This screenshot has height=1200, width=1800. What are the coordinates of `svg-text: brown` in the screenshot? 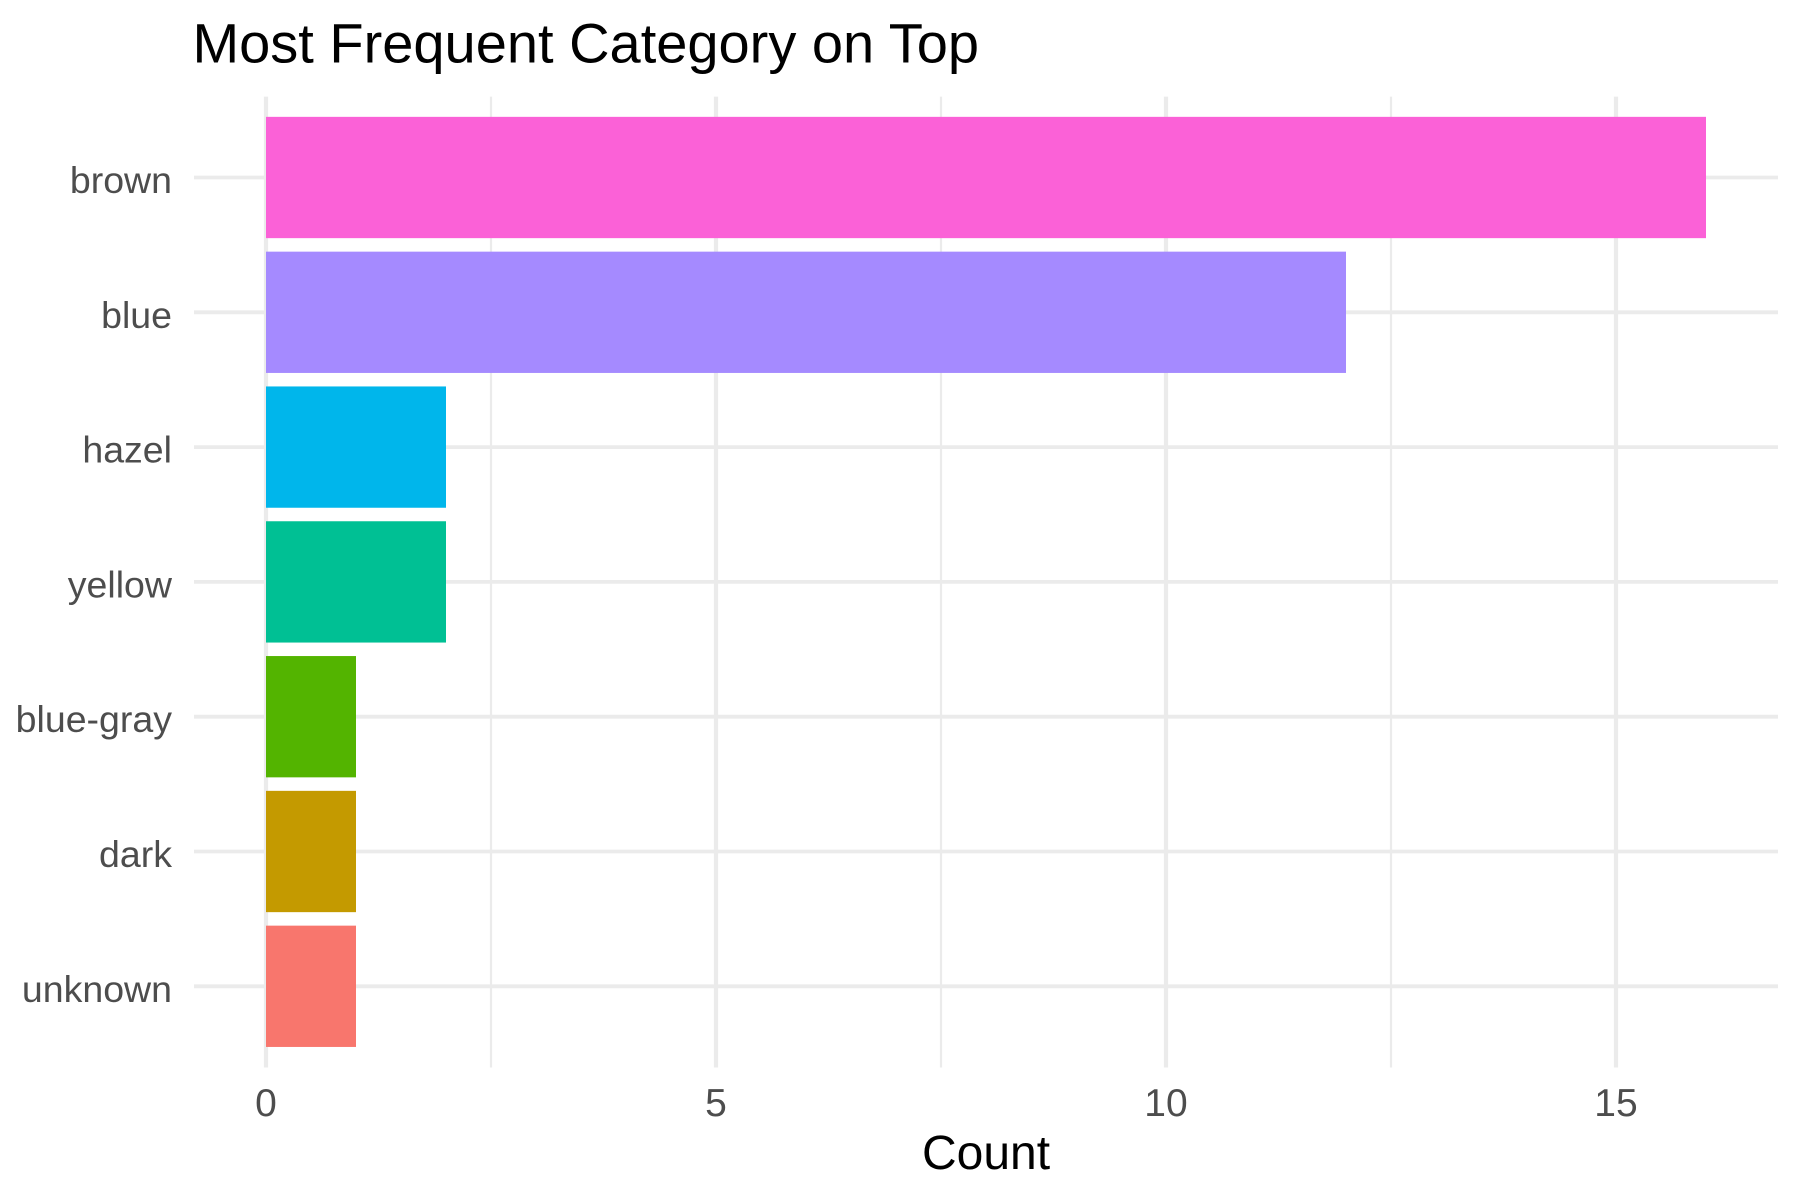 It's located at (121, 180).